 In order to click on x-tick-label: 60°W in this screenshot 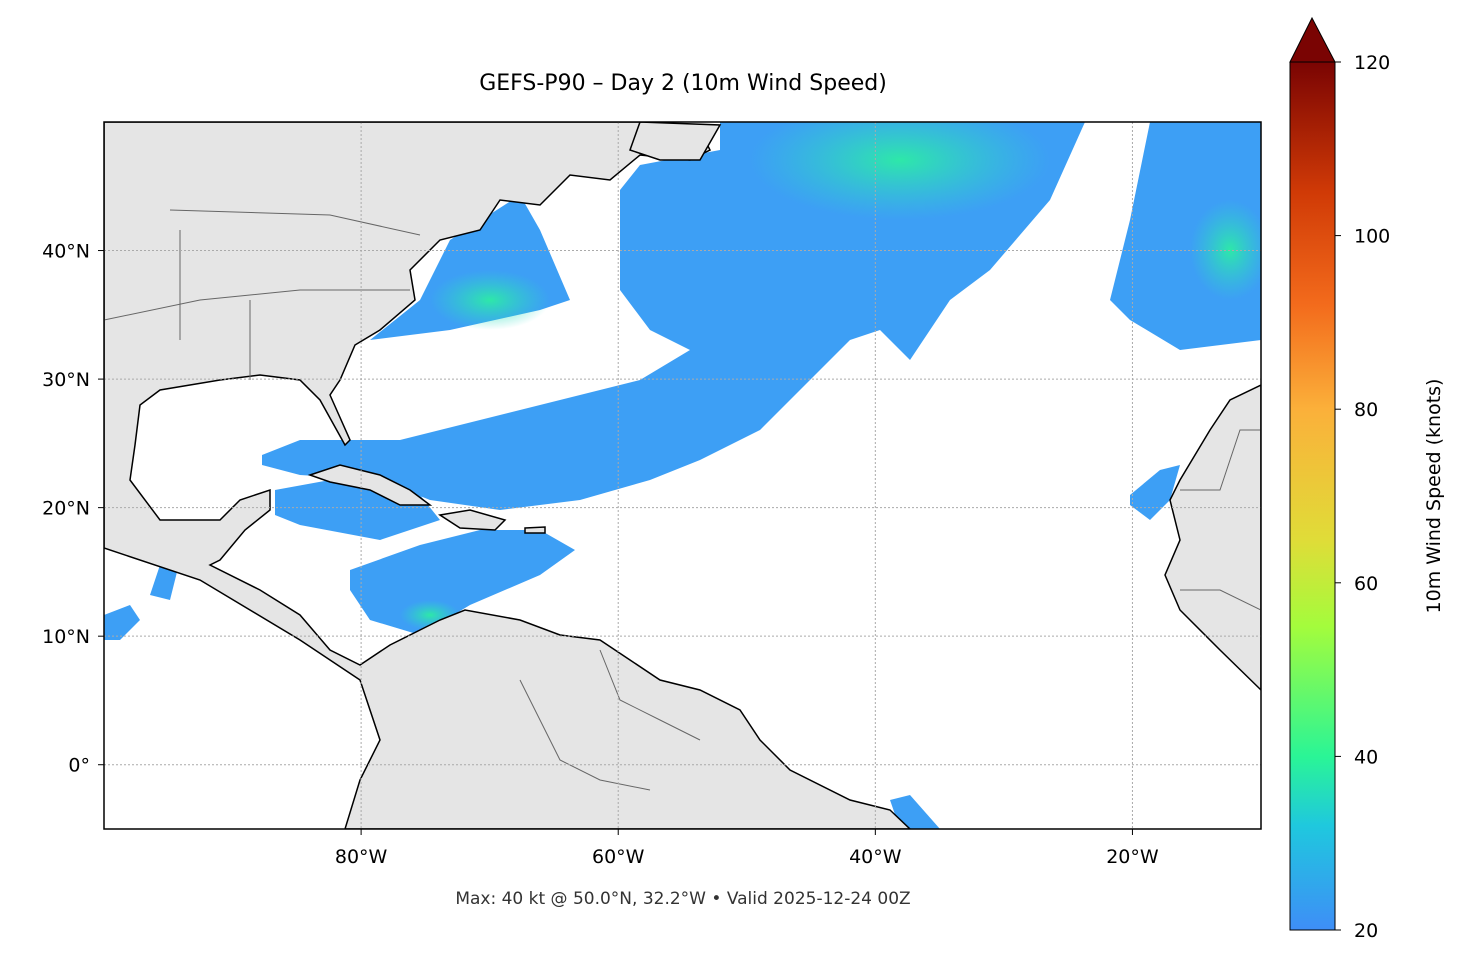, I will do `click(618, 857)`.